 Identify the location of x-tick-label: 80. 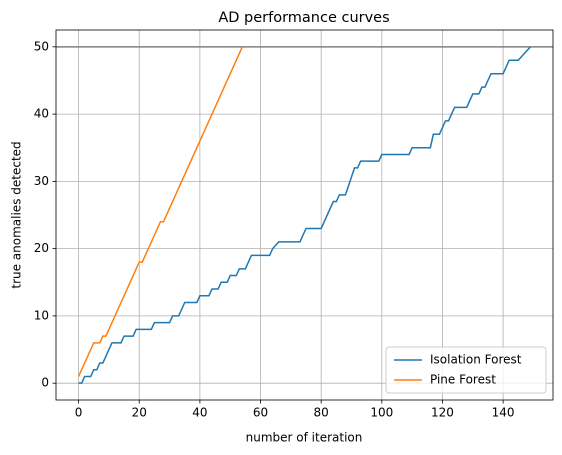
(321, 413).